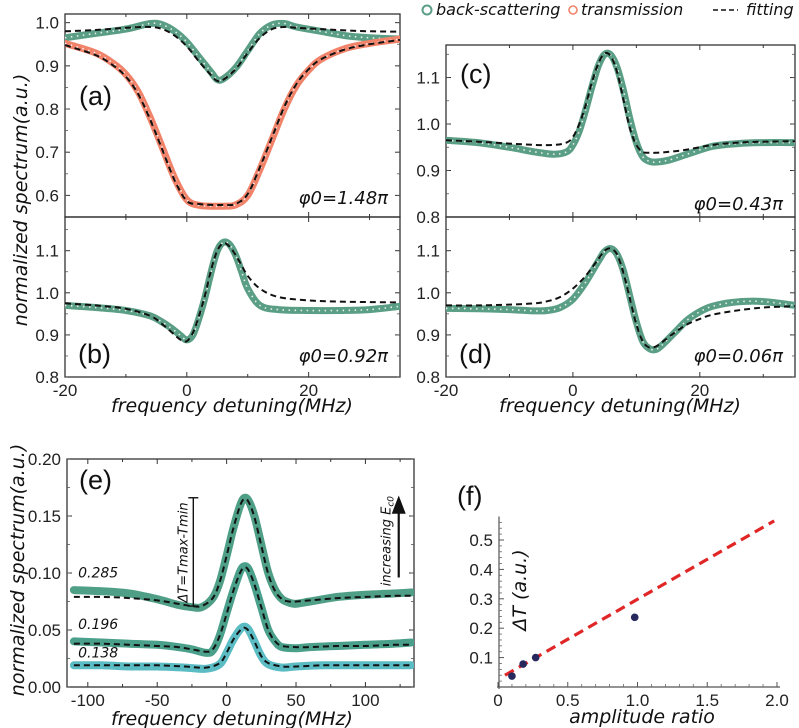  I want to click on panel-c: 0.8 0.9 1.0 1.1 (c) φ0=0.43π, so click(606, 135).